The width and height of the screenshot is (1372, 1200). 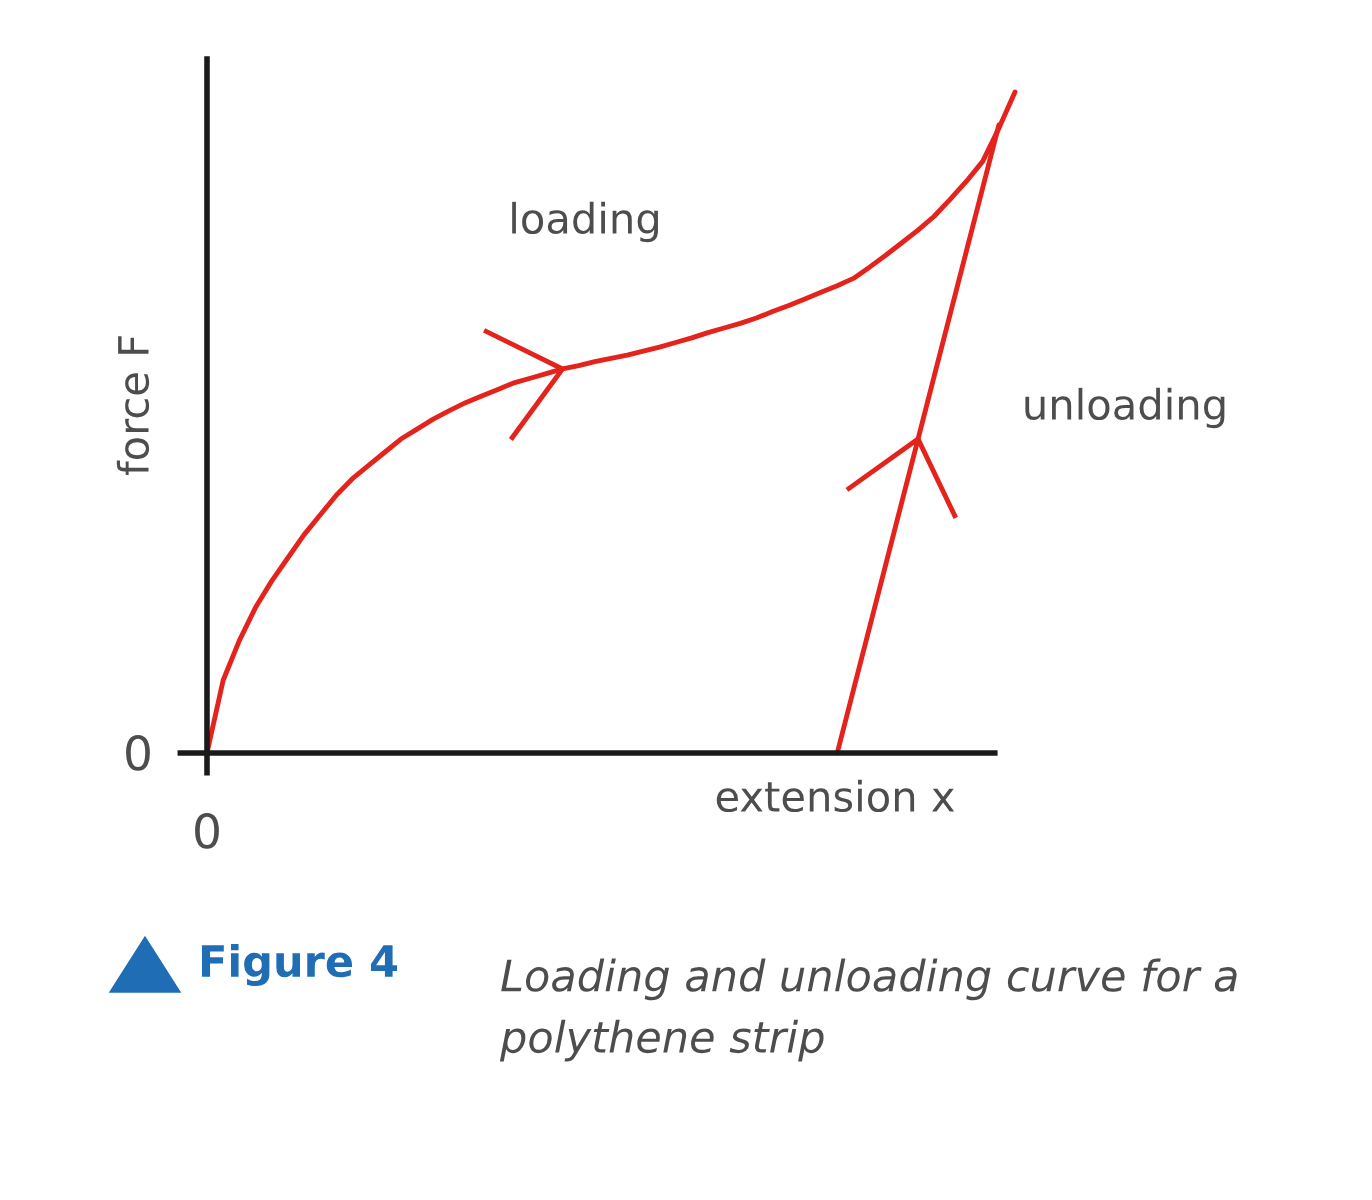 I want to click on text: unloading, so click(x=1125, y=408).